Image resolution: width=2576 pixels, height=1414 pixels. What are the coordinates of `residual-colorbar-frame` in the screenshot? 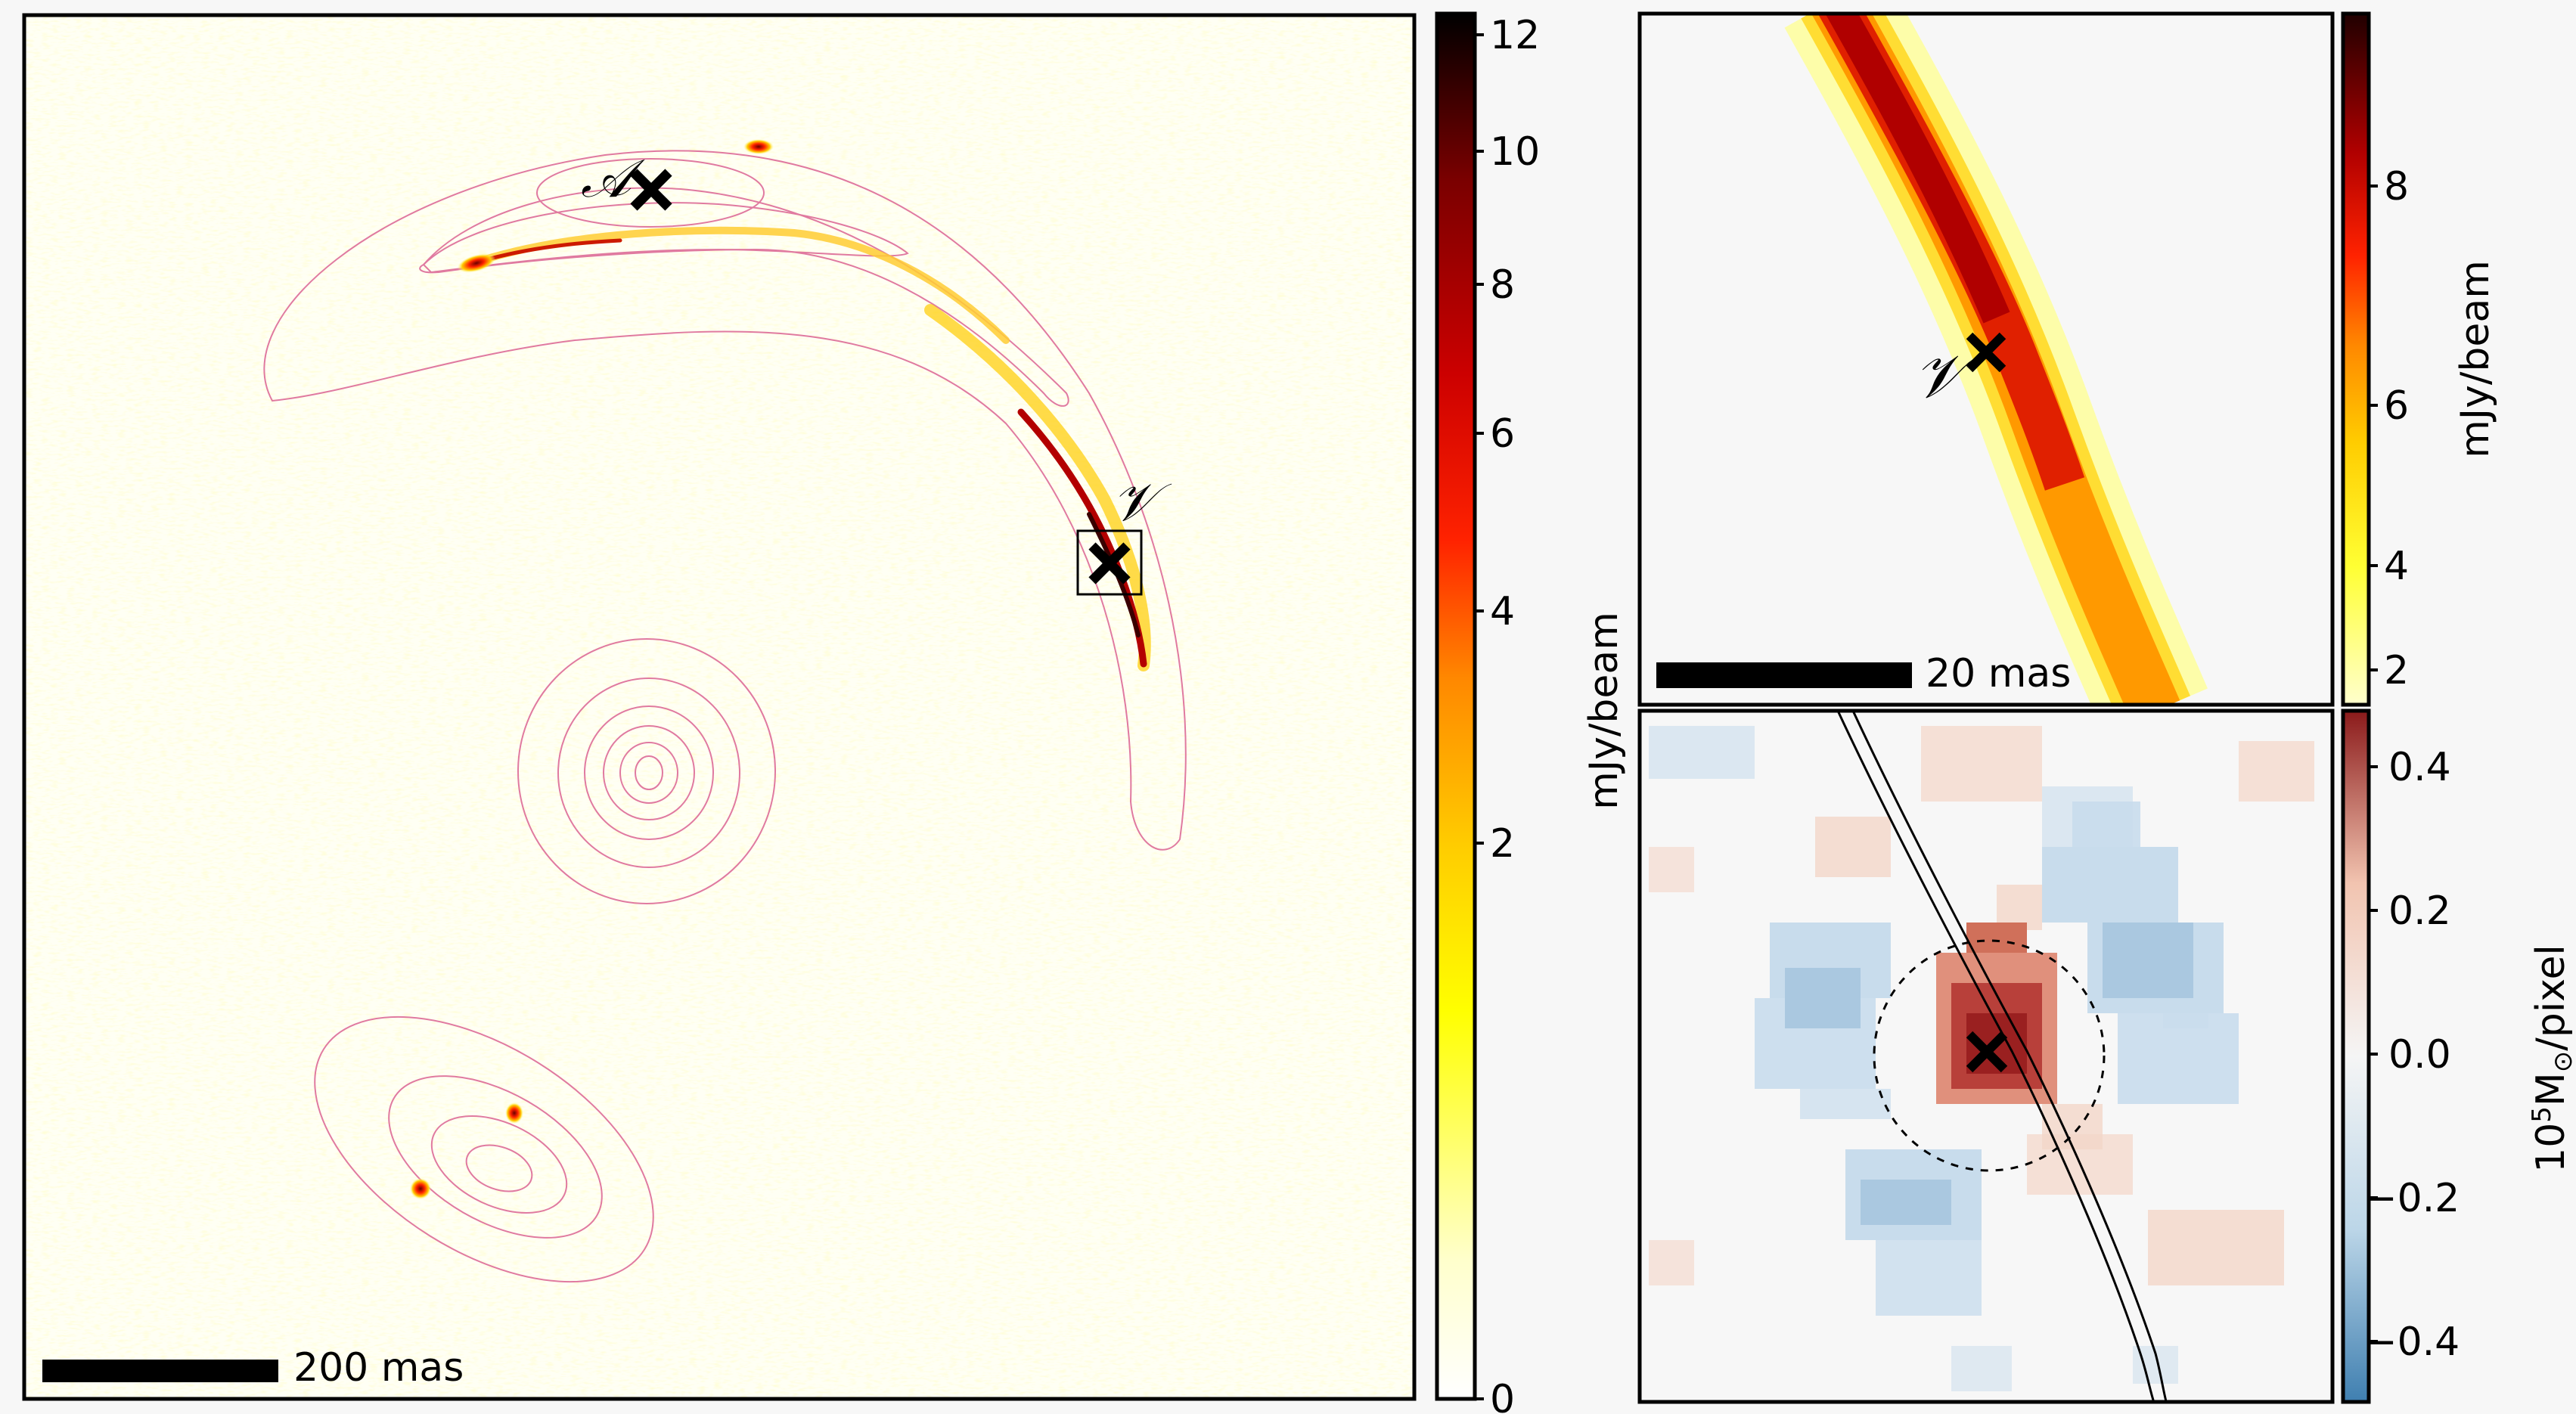 It's located at (2356, 1056).